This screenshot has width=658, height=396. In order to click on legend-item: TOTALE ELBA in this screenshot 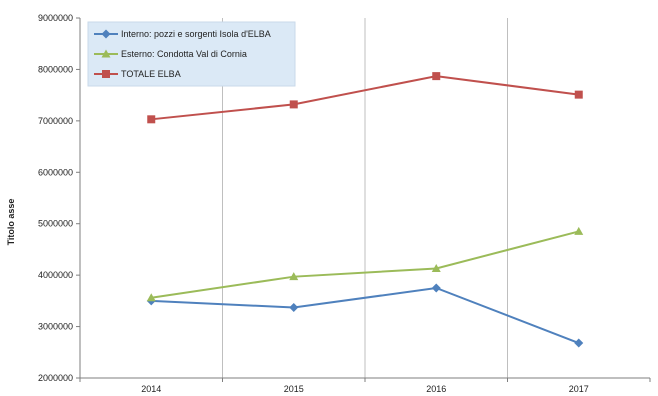, I will do `click(137, 74)`.